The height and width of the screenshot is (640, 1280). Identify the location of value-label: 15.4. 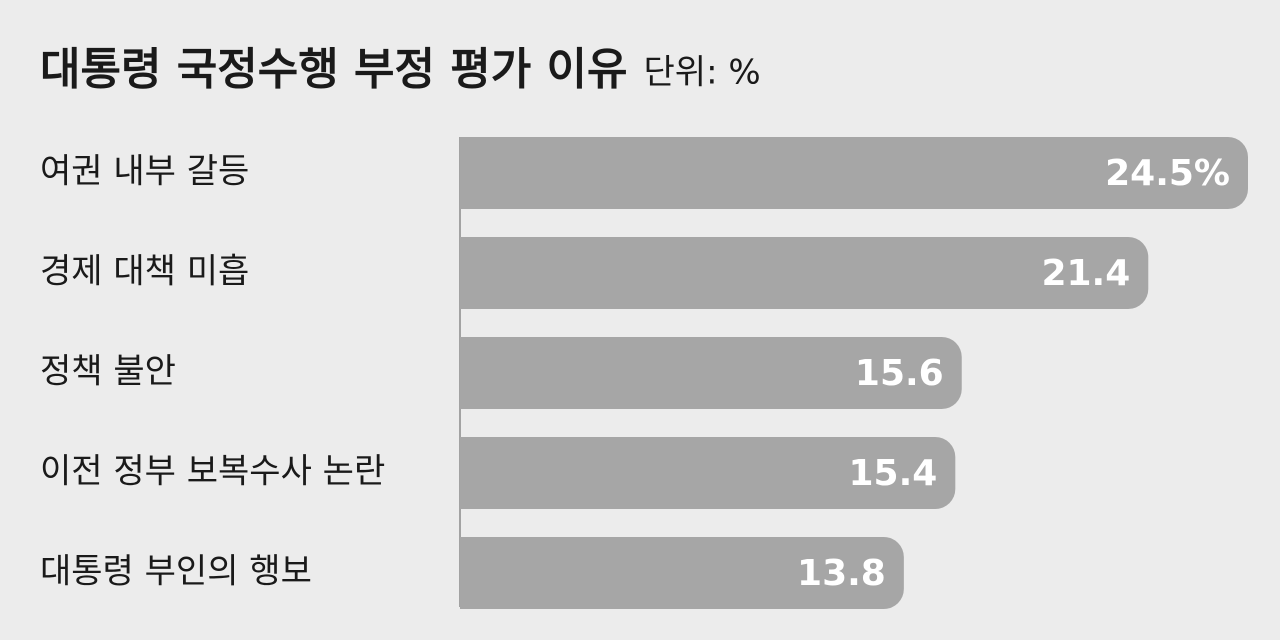
(892, 473).